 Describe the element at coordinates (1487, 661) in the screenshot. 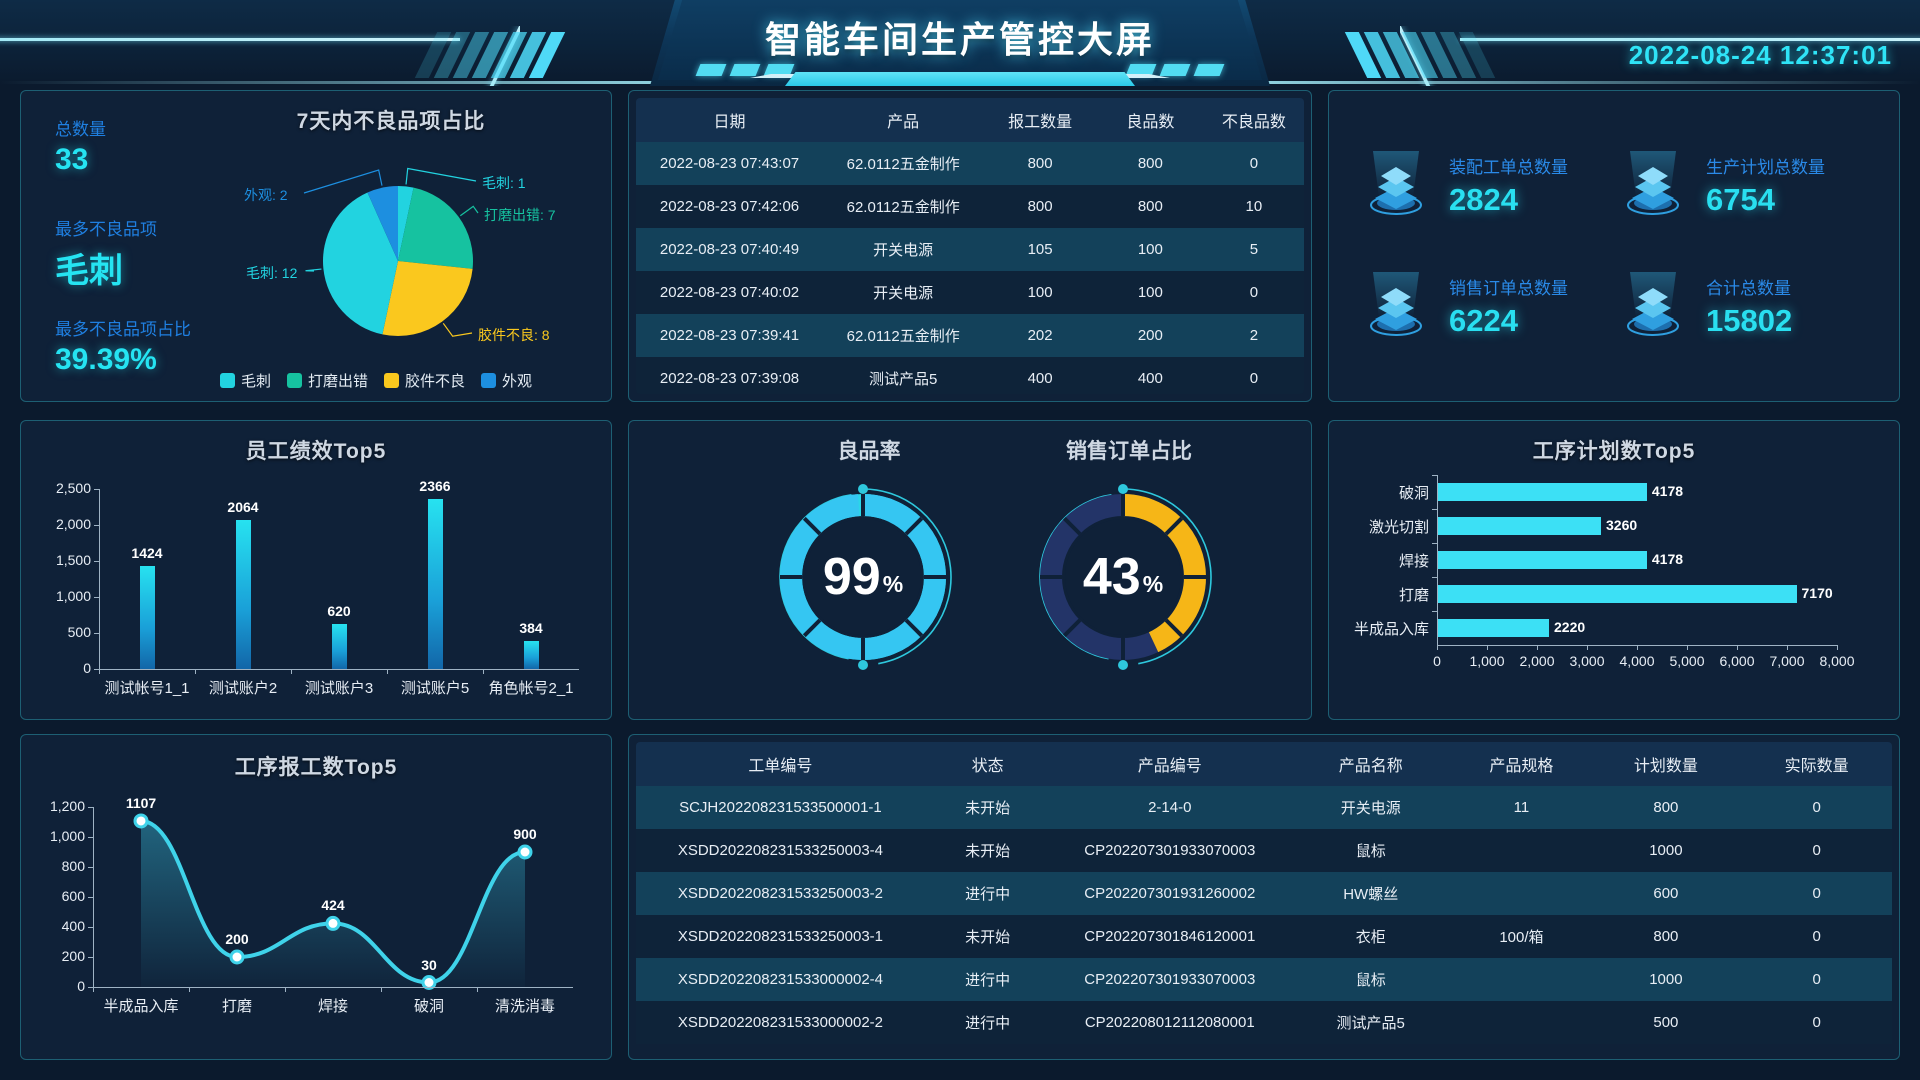

I see `x-tick-label: 1,000` at that location.